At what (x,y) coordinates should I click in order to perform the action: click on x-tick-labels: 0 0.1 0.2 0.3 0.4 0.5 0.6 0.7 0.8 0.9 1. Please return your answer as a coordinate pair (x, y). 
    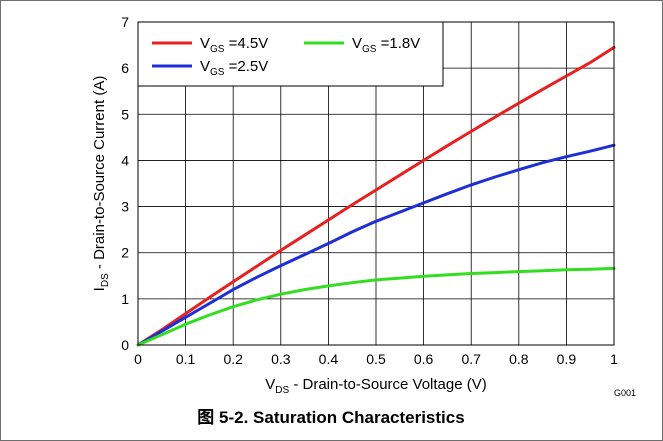
    Looking at the image, I should click on (376, 359).